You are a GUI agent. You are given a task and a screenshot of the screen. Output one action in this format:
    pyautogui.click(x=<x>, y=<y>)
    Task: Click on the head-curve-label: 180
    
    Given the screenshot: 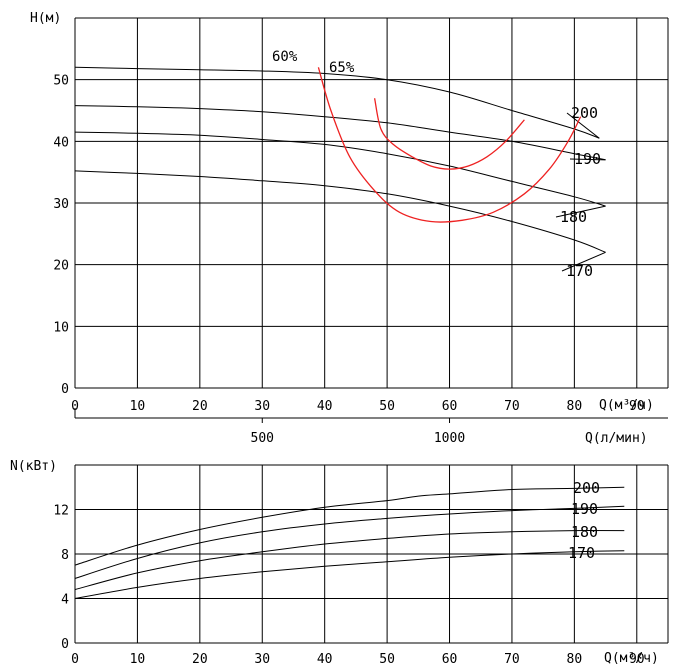 What is the action you would take?
    pyautogui.click(x=573, y=217)
    